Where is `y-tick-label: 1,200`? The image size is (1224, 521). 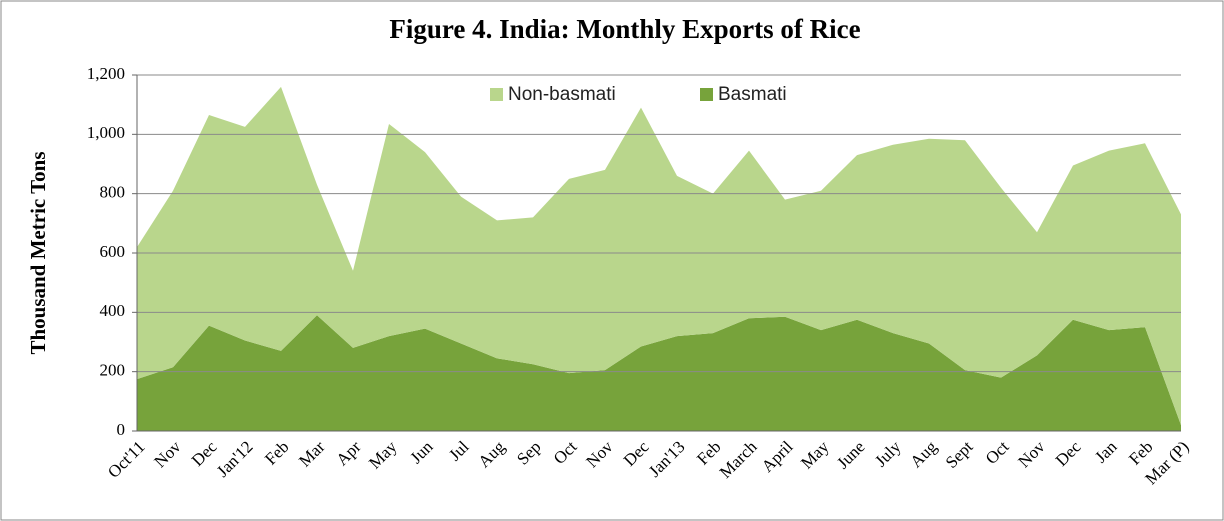 y-tick-label: 1,200 is located at coordinates (106, 73).